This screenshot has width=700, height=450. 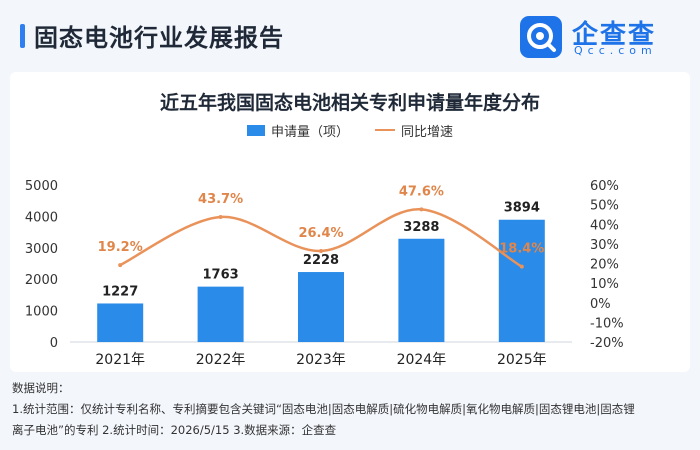 I want to click on logo-domain: Qcc.com, so click(x=615, y=50).